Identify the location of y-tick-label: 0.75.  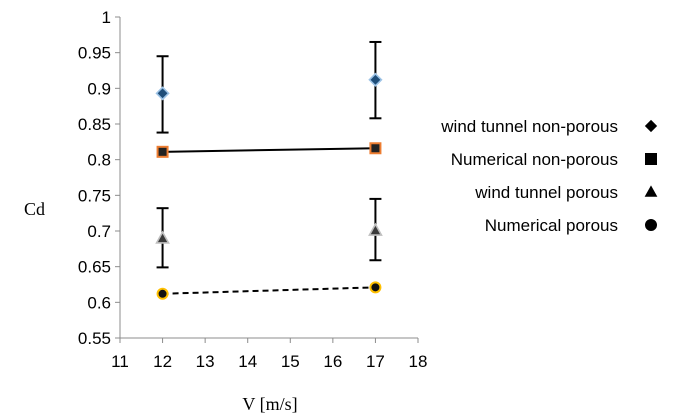
(94, 195).